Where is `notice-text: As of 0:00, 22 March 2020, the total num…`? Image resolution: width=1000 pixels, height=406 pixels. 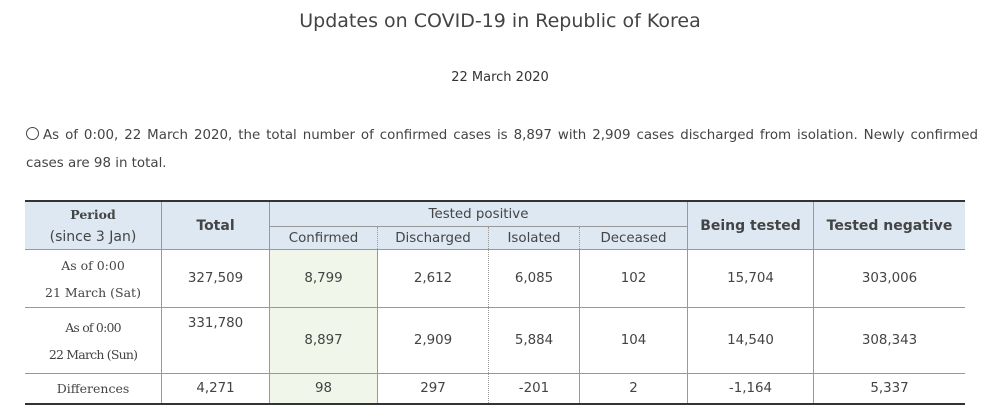
notice-text: As of 0:00, 22 March 2020, the total num… is located at coordinates (502, 149).